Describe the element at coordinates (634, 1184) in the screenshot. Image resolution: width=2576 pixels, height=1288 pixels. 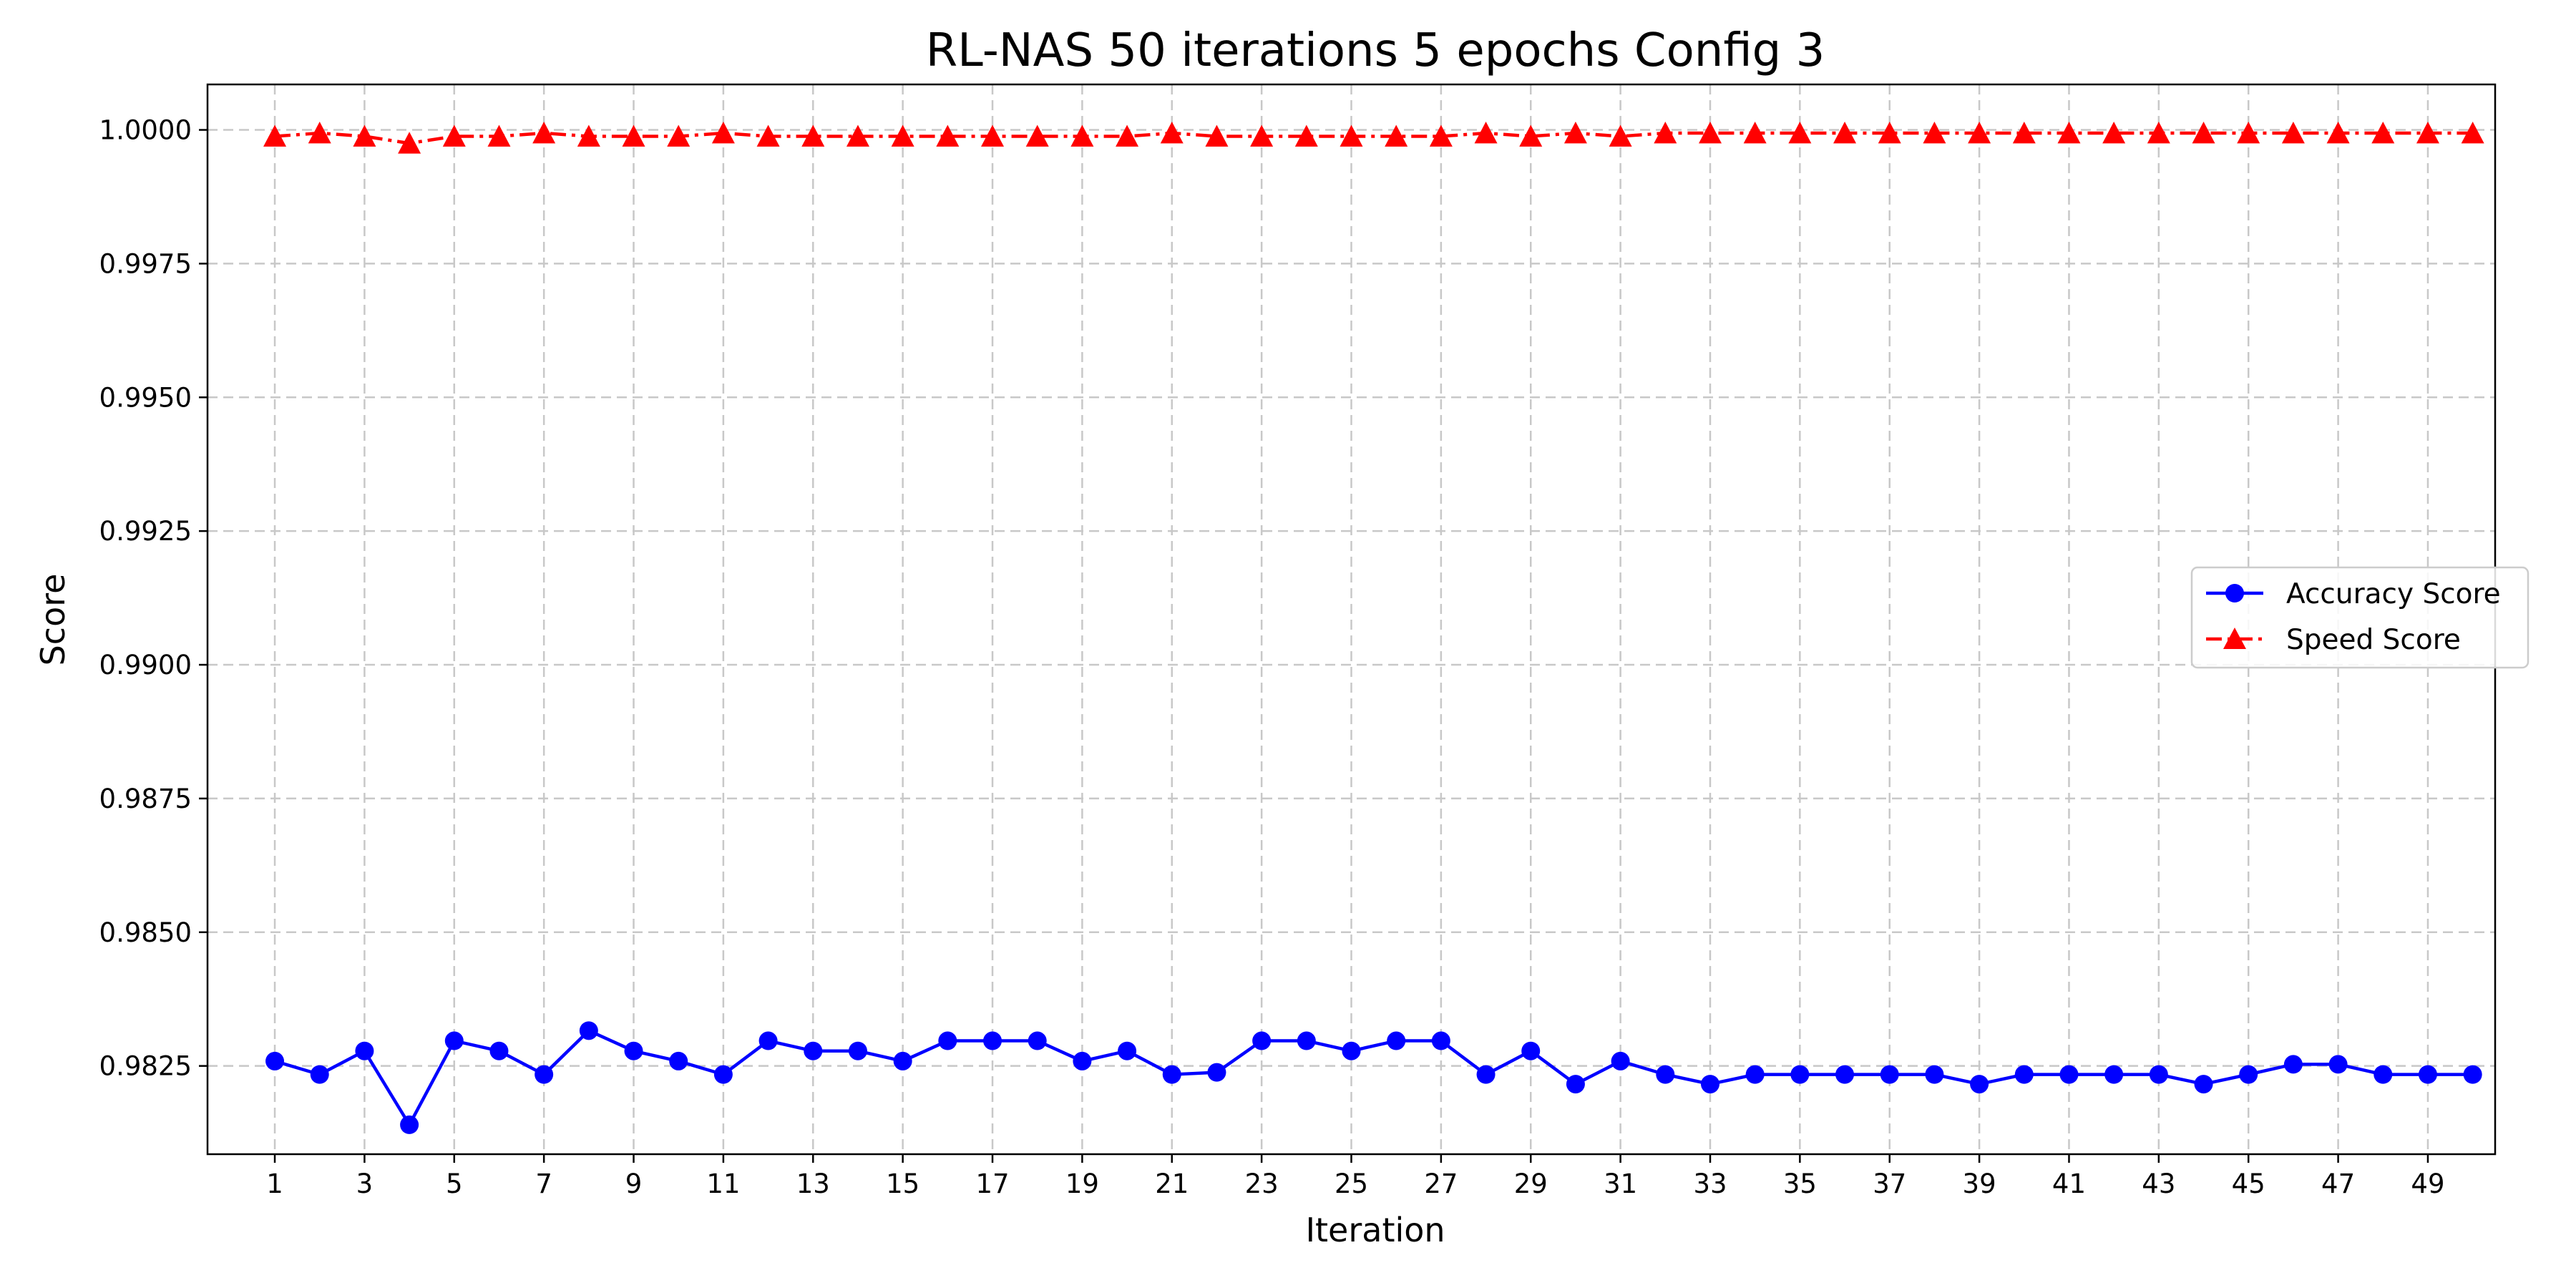
I see `x-tick-label: 9` at that location.